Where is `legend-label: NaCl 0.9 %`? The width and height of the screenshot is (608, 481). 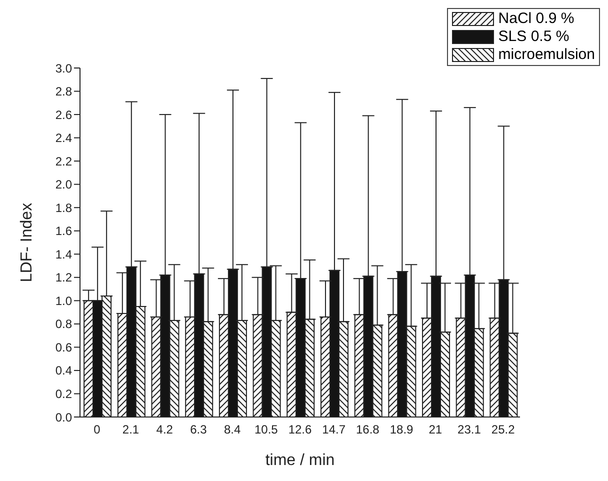
legend-label: NaCl 0.9 % is located at coordinates (536, 19).